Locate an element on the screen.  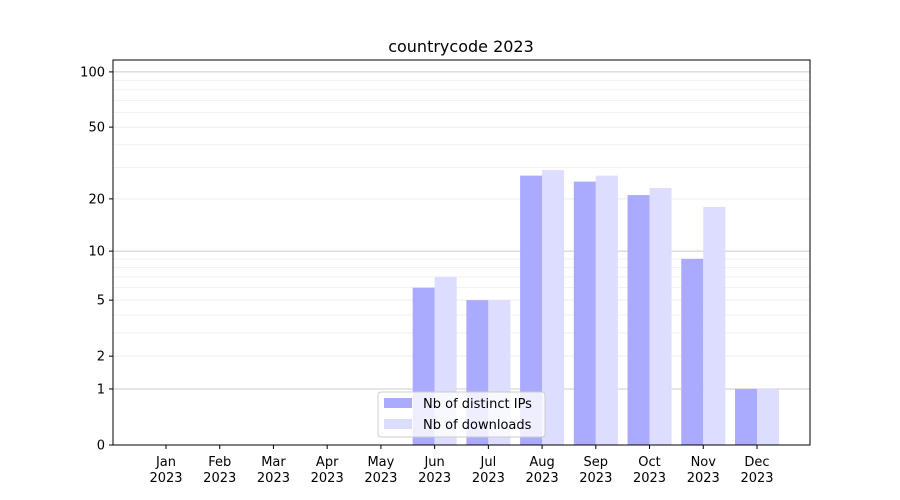
x-tick-label: Jul 2023 is located at coordinates (488, 470).